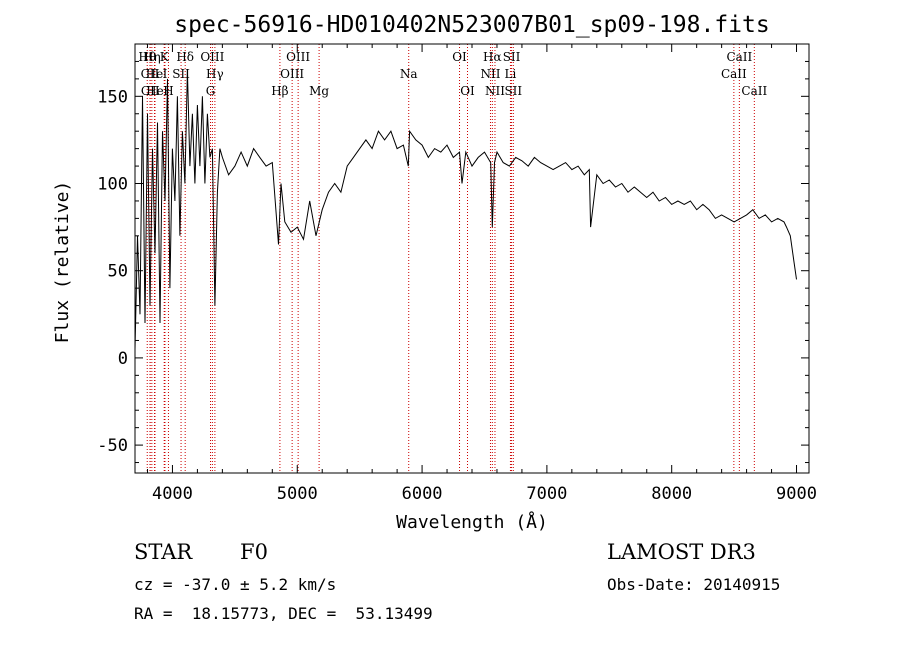  I want to click on survey-name: LAMOST DR3, so click(681, 552).